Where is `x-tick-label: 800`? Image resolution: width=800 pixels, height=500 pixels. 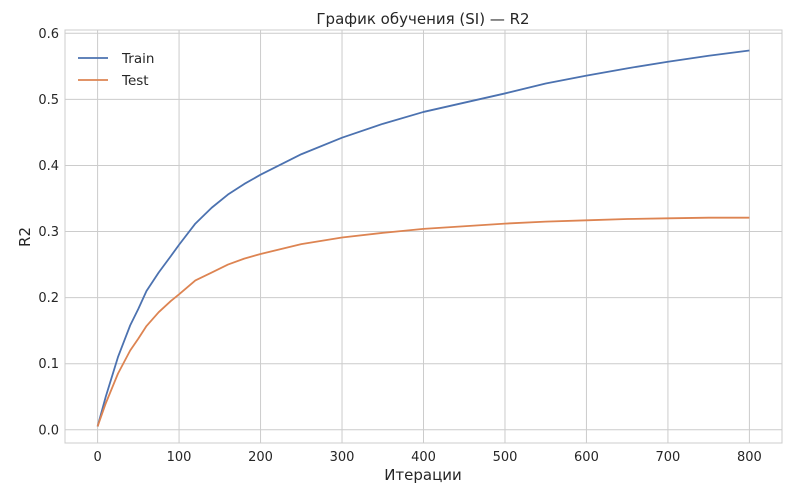 x-tick-label: 800 is located at coordinates (749, 457).